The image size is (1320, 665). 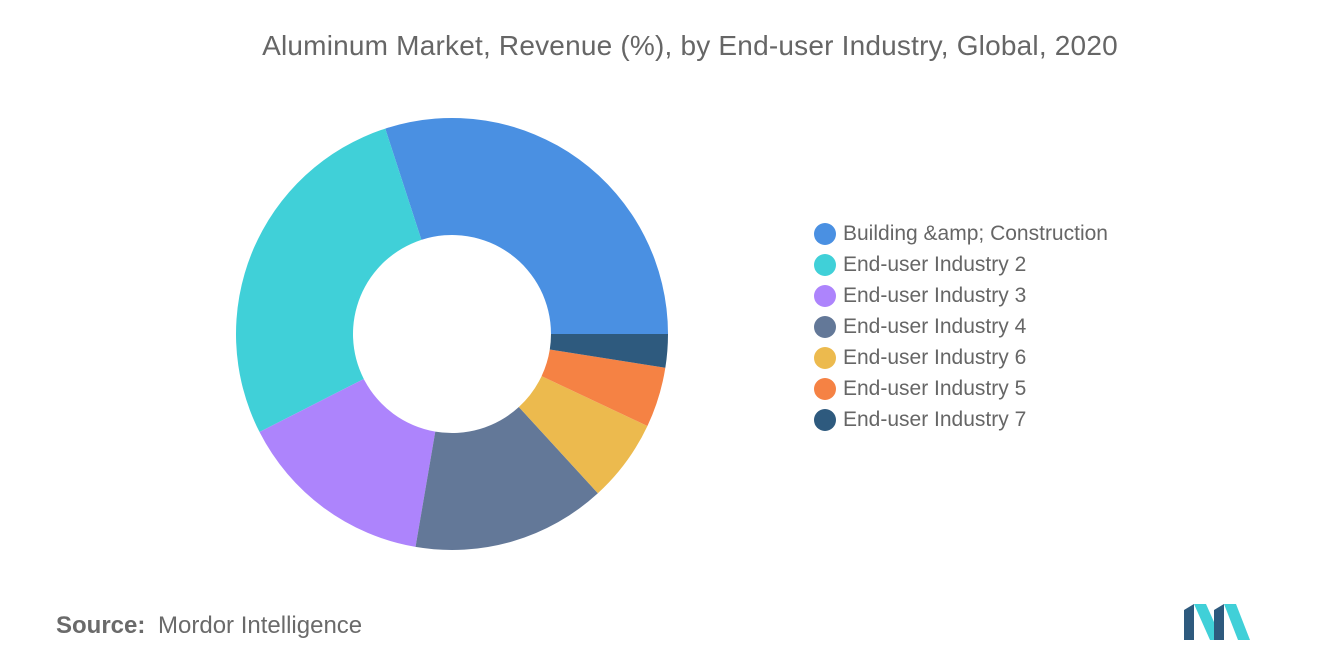 I want to click on legend-label: End-user Industry 4, so click(x=935, y=326).